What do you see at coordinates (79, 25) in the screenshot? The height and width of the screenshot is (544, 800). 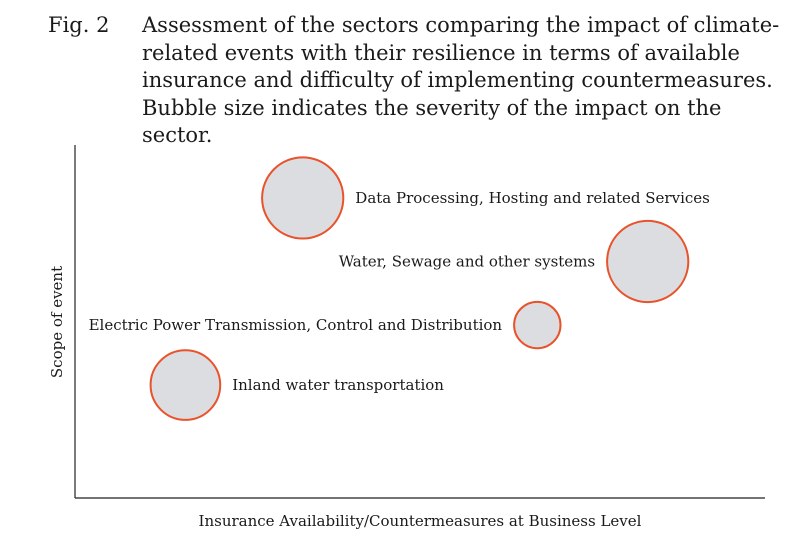 I see `figure-number: Fig. 2` at bounding box center [79, 25].